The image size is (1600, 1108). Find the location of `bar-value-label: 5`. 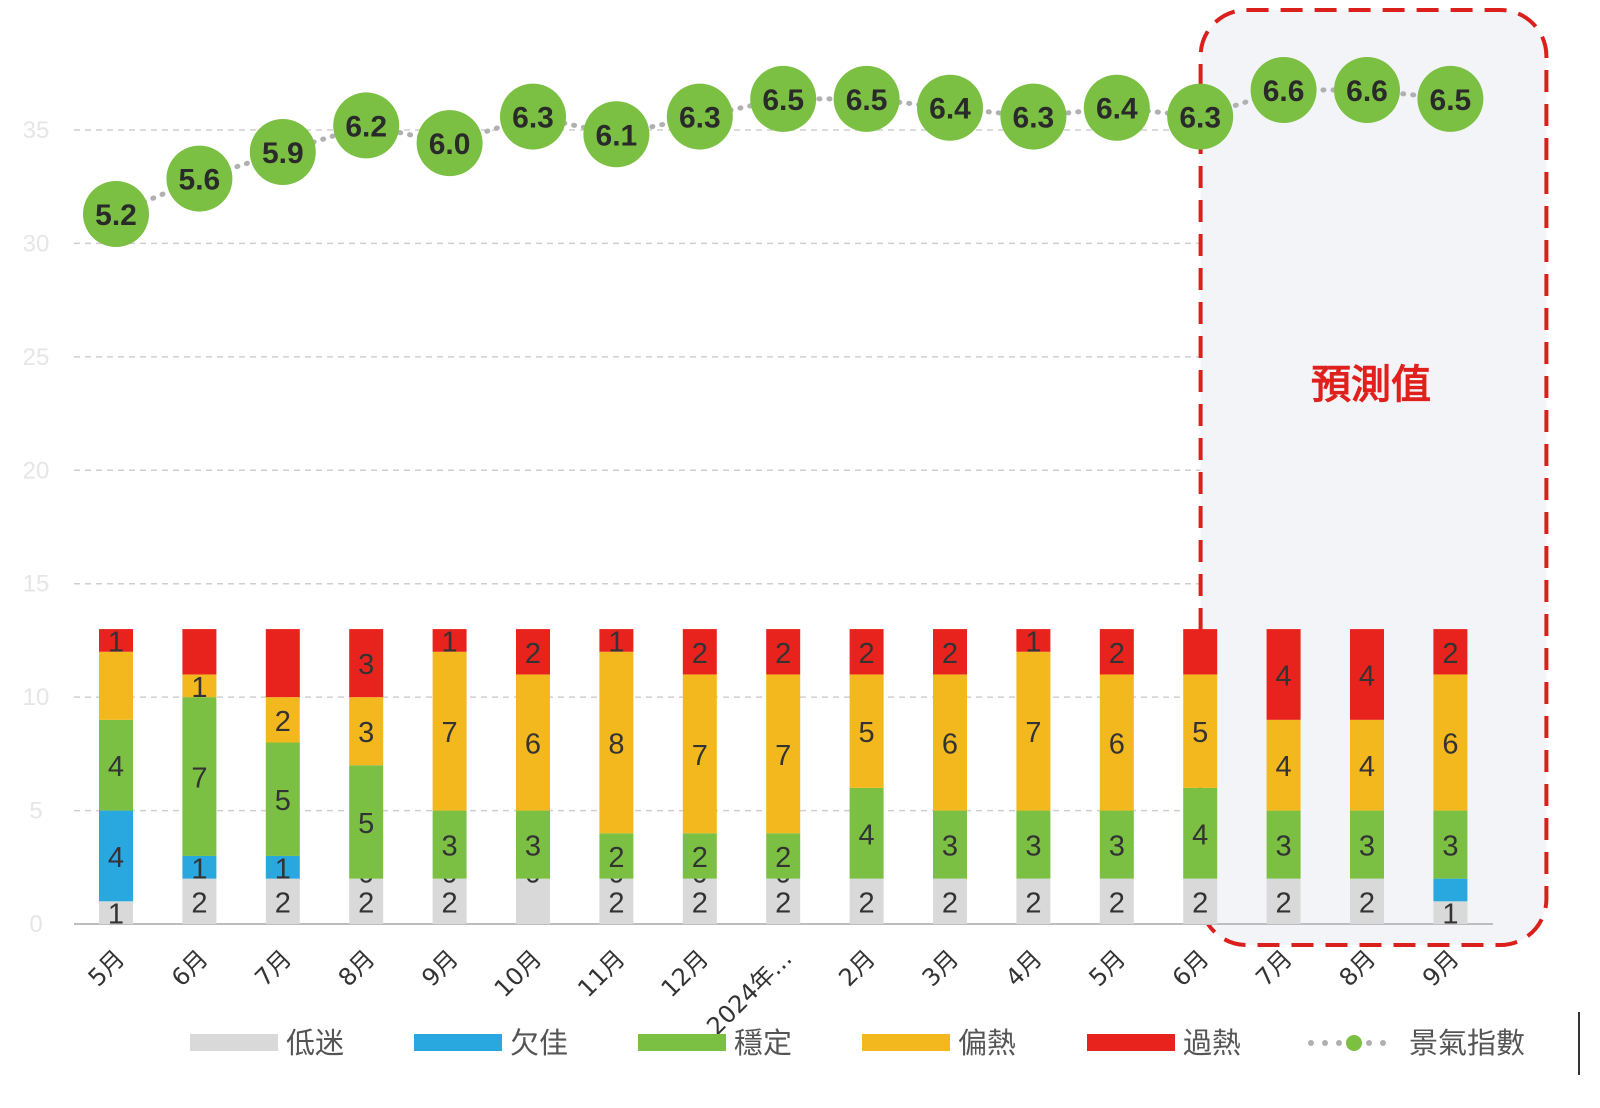

bar-value-label: 5 is located at coordinates (366, 824).